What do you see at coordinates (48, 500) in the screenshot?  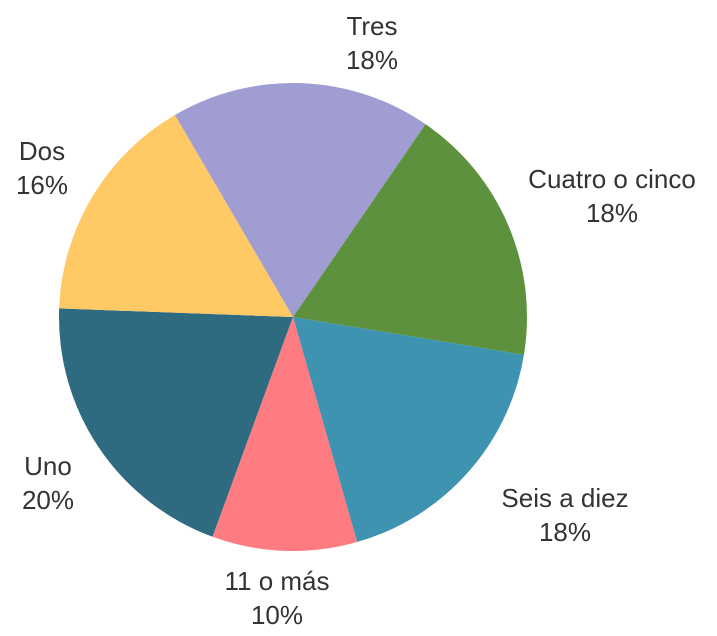 I see `slice-value-label: 20%` at bounding box center [48, 500].